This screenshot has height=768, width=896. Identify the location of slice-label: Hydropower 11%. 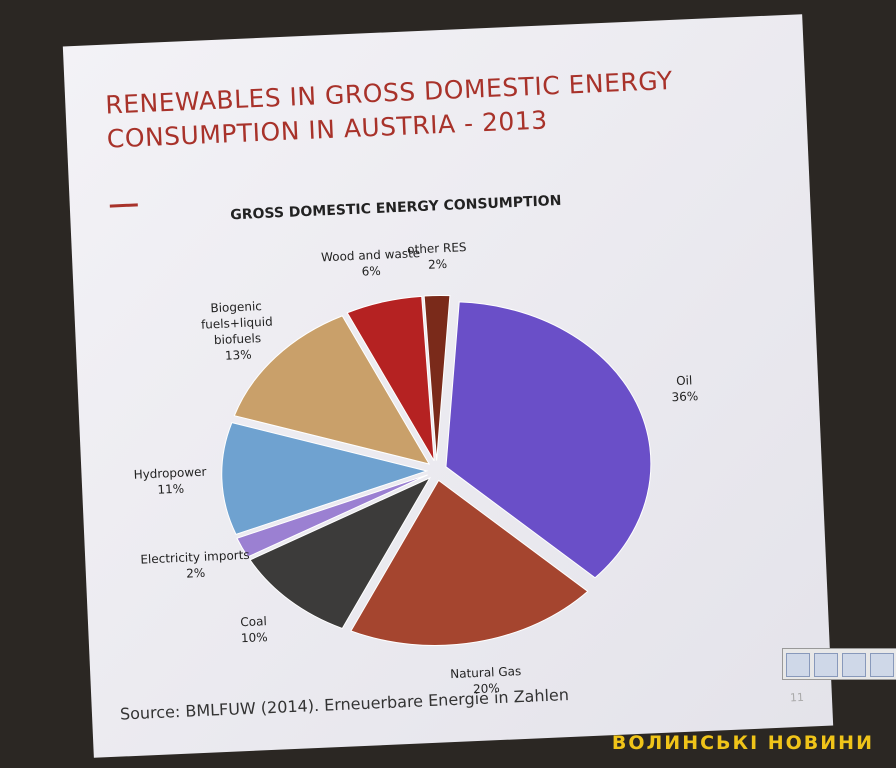
(170, 481).